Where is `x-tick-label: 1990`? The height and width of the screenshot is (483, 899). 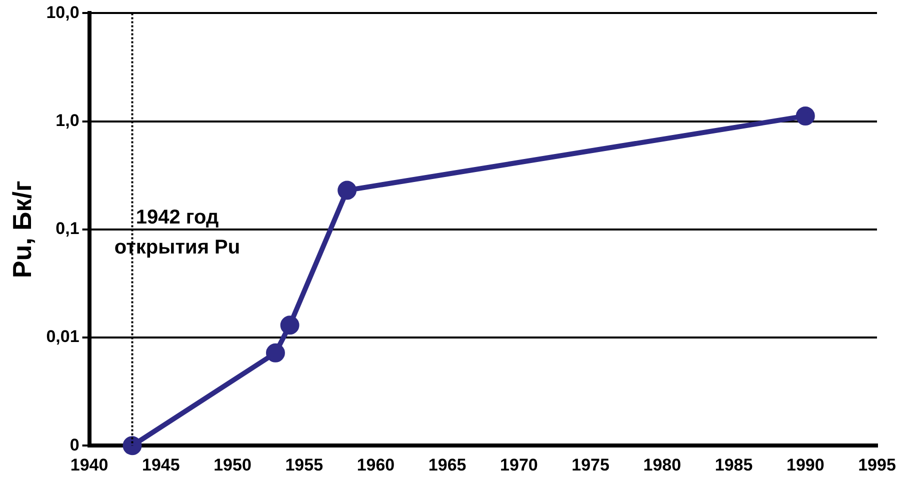 x-tick-label: 1990 is located at coordinates (805, 464).